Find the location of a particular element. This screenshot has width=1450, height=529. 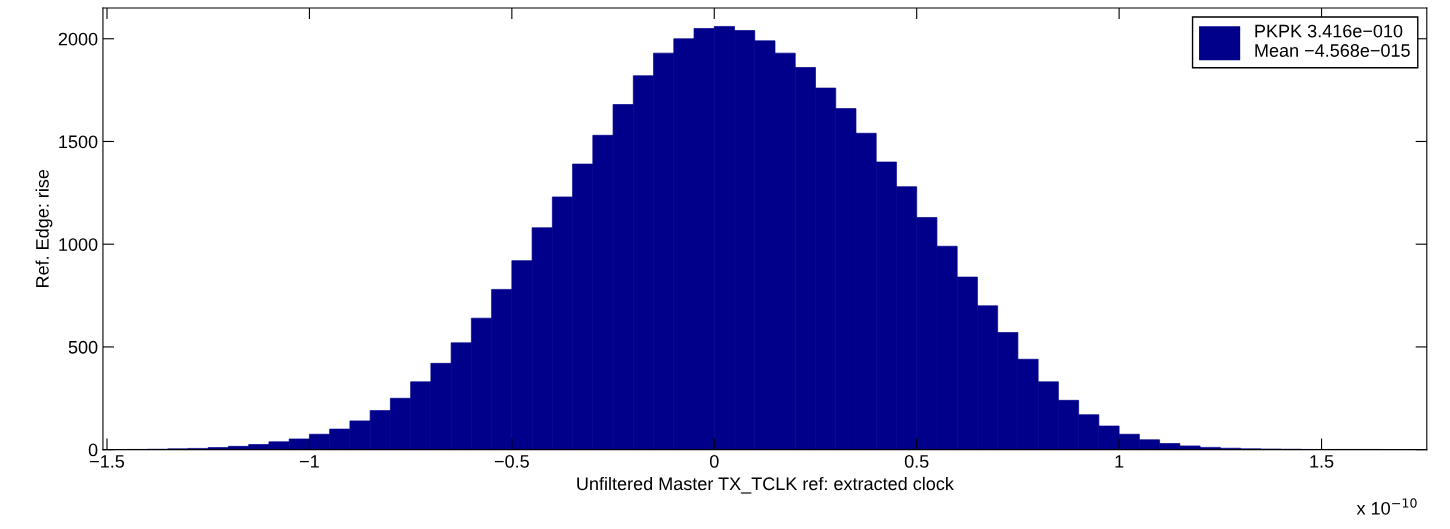

x-tick-label: −1.5 is located at coordinates (107, 461).